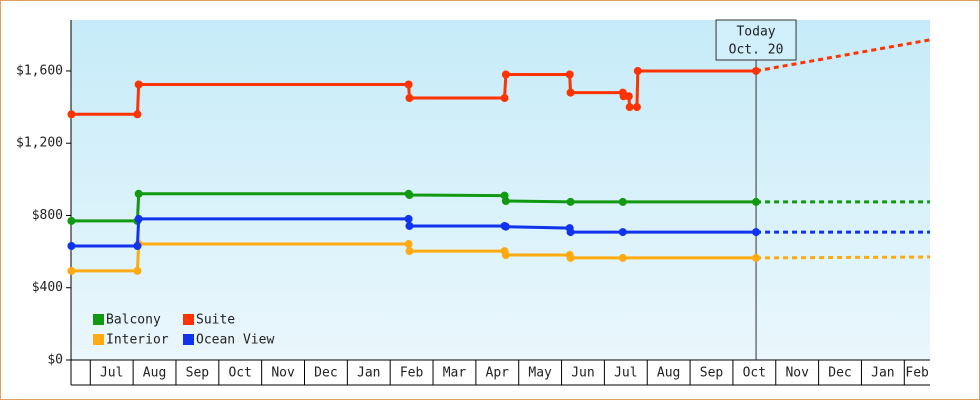  Describe the element at coordinates (756, 50) in the screenshot. I see `today-label: Oct. 20` at that location.